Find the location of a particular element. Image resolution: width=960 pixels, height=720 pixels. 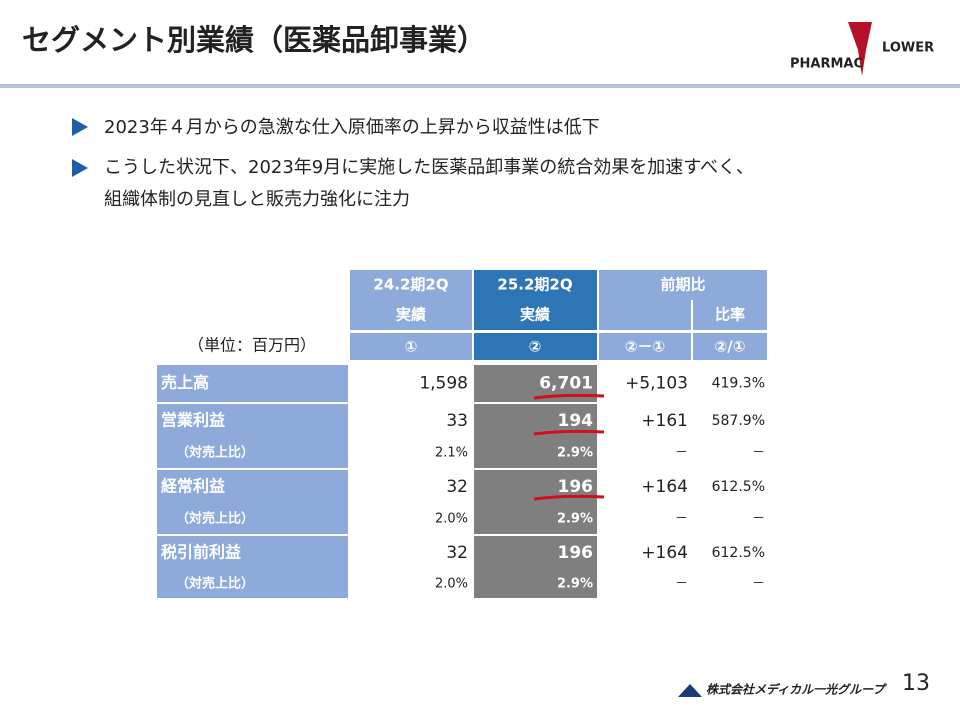

table-cell: +161 is located at coordinates (664, 421).